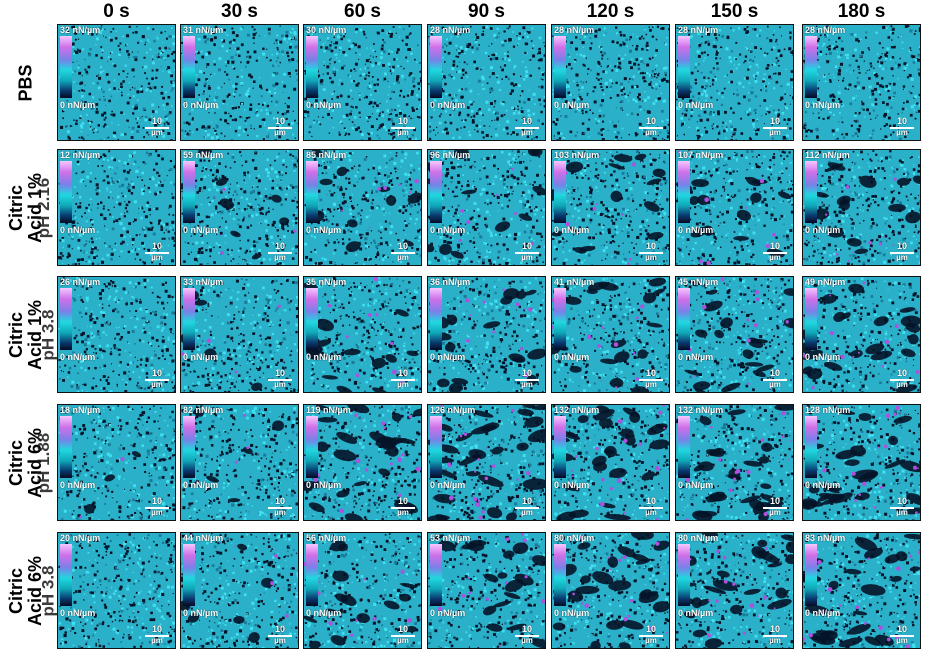 The height and width of the screenshot is (660, 935). What do you see at coordinates (326, 155) in the screenshot?
I see `colorbar-max-label: 85 nN/µm` at bounding box center [326, 155].